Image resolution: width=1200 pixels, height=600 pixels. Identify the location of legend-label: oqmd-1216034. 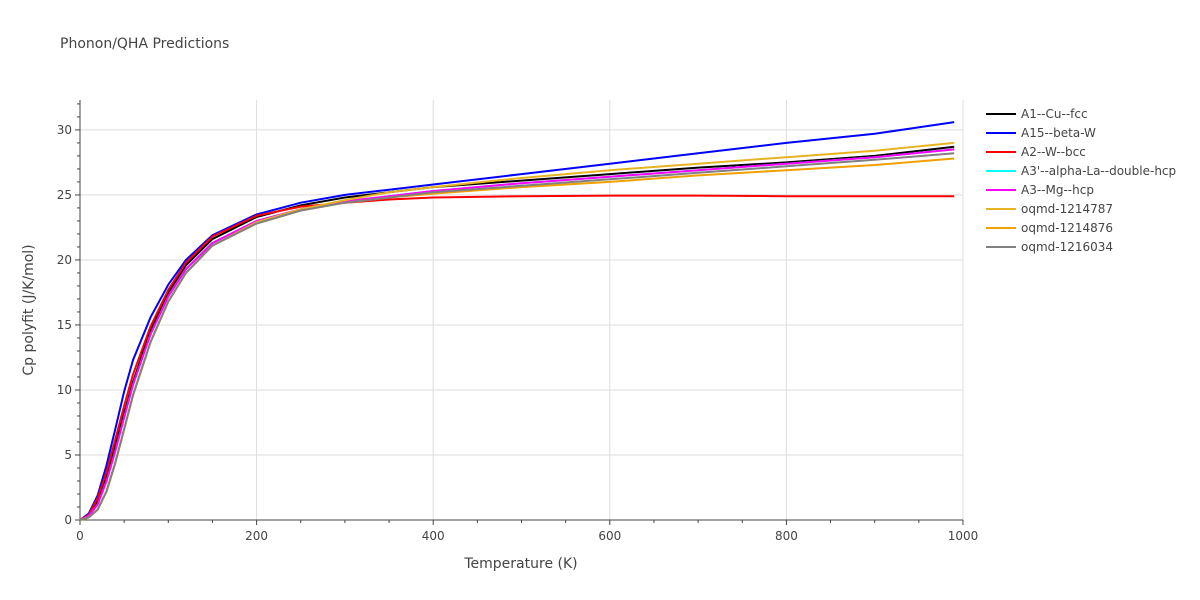
(1067, 247).